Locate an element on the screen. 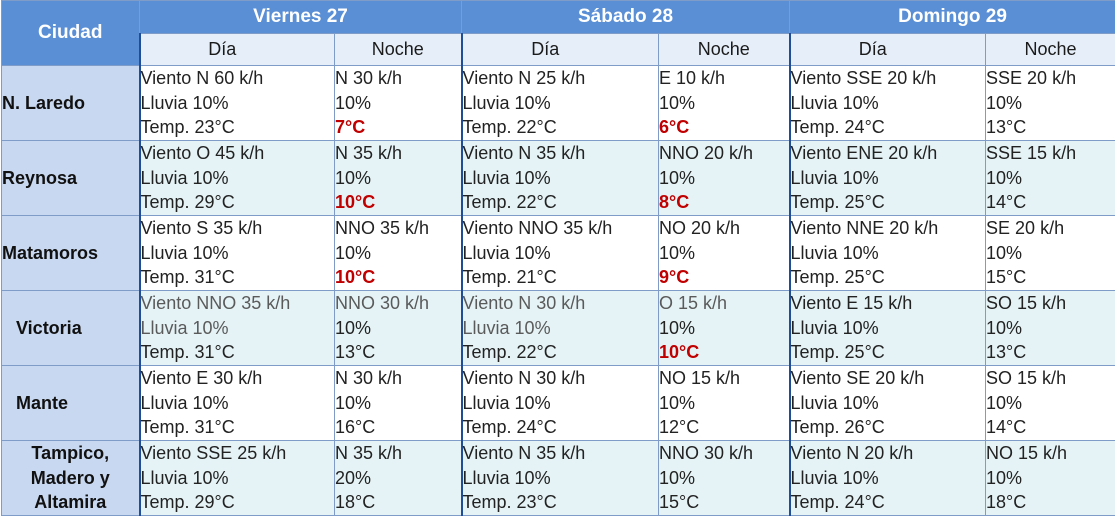 This screenshot has width=1115, height=516. temp-text: 6°C is located at coordinates (674, 127).